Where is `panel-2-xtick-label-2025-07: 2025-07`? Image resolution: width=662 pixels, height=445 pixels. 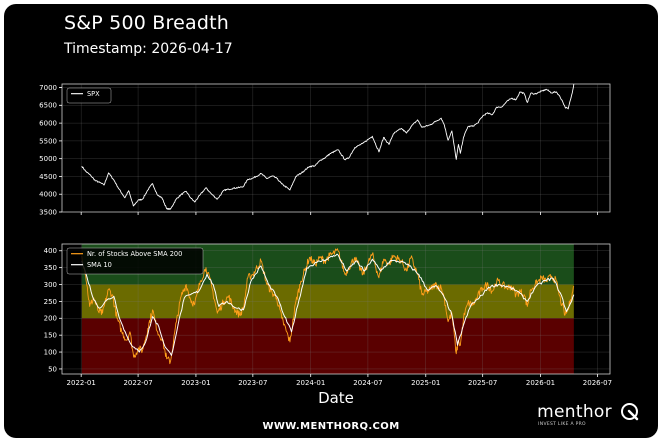 panel-2-xtick-label-2025-07: 2025-07 is located at coordinates (482, 383).